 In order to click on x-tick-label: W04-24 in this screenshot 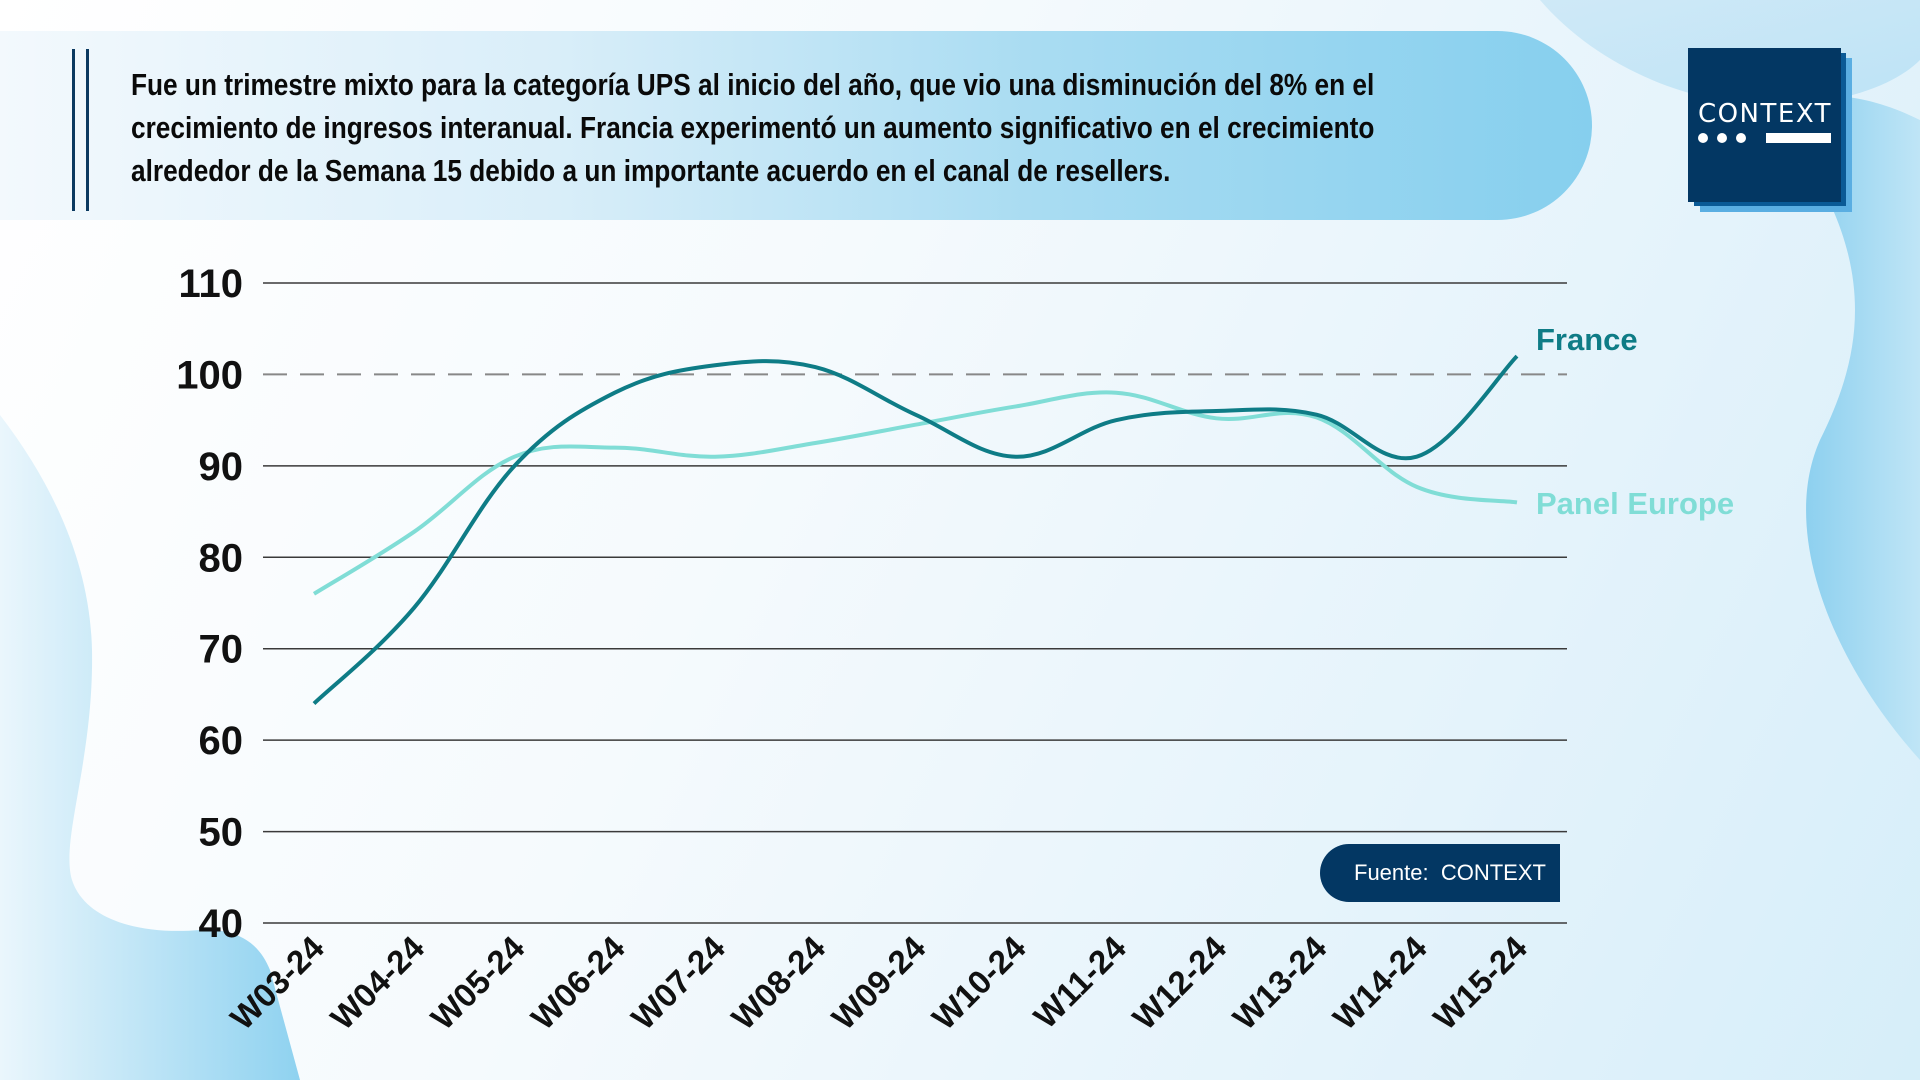, I will do `click(377, 982)`.